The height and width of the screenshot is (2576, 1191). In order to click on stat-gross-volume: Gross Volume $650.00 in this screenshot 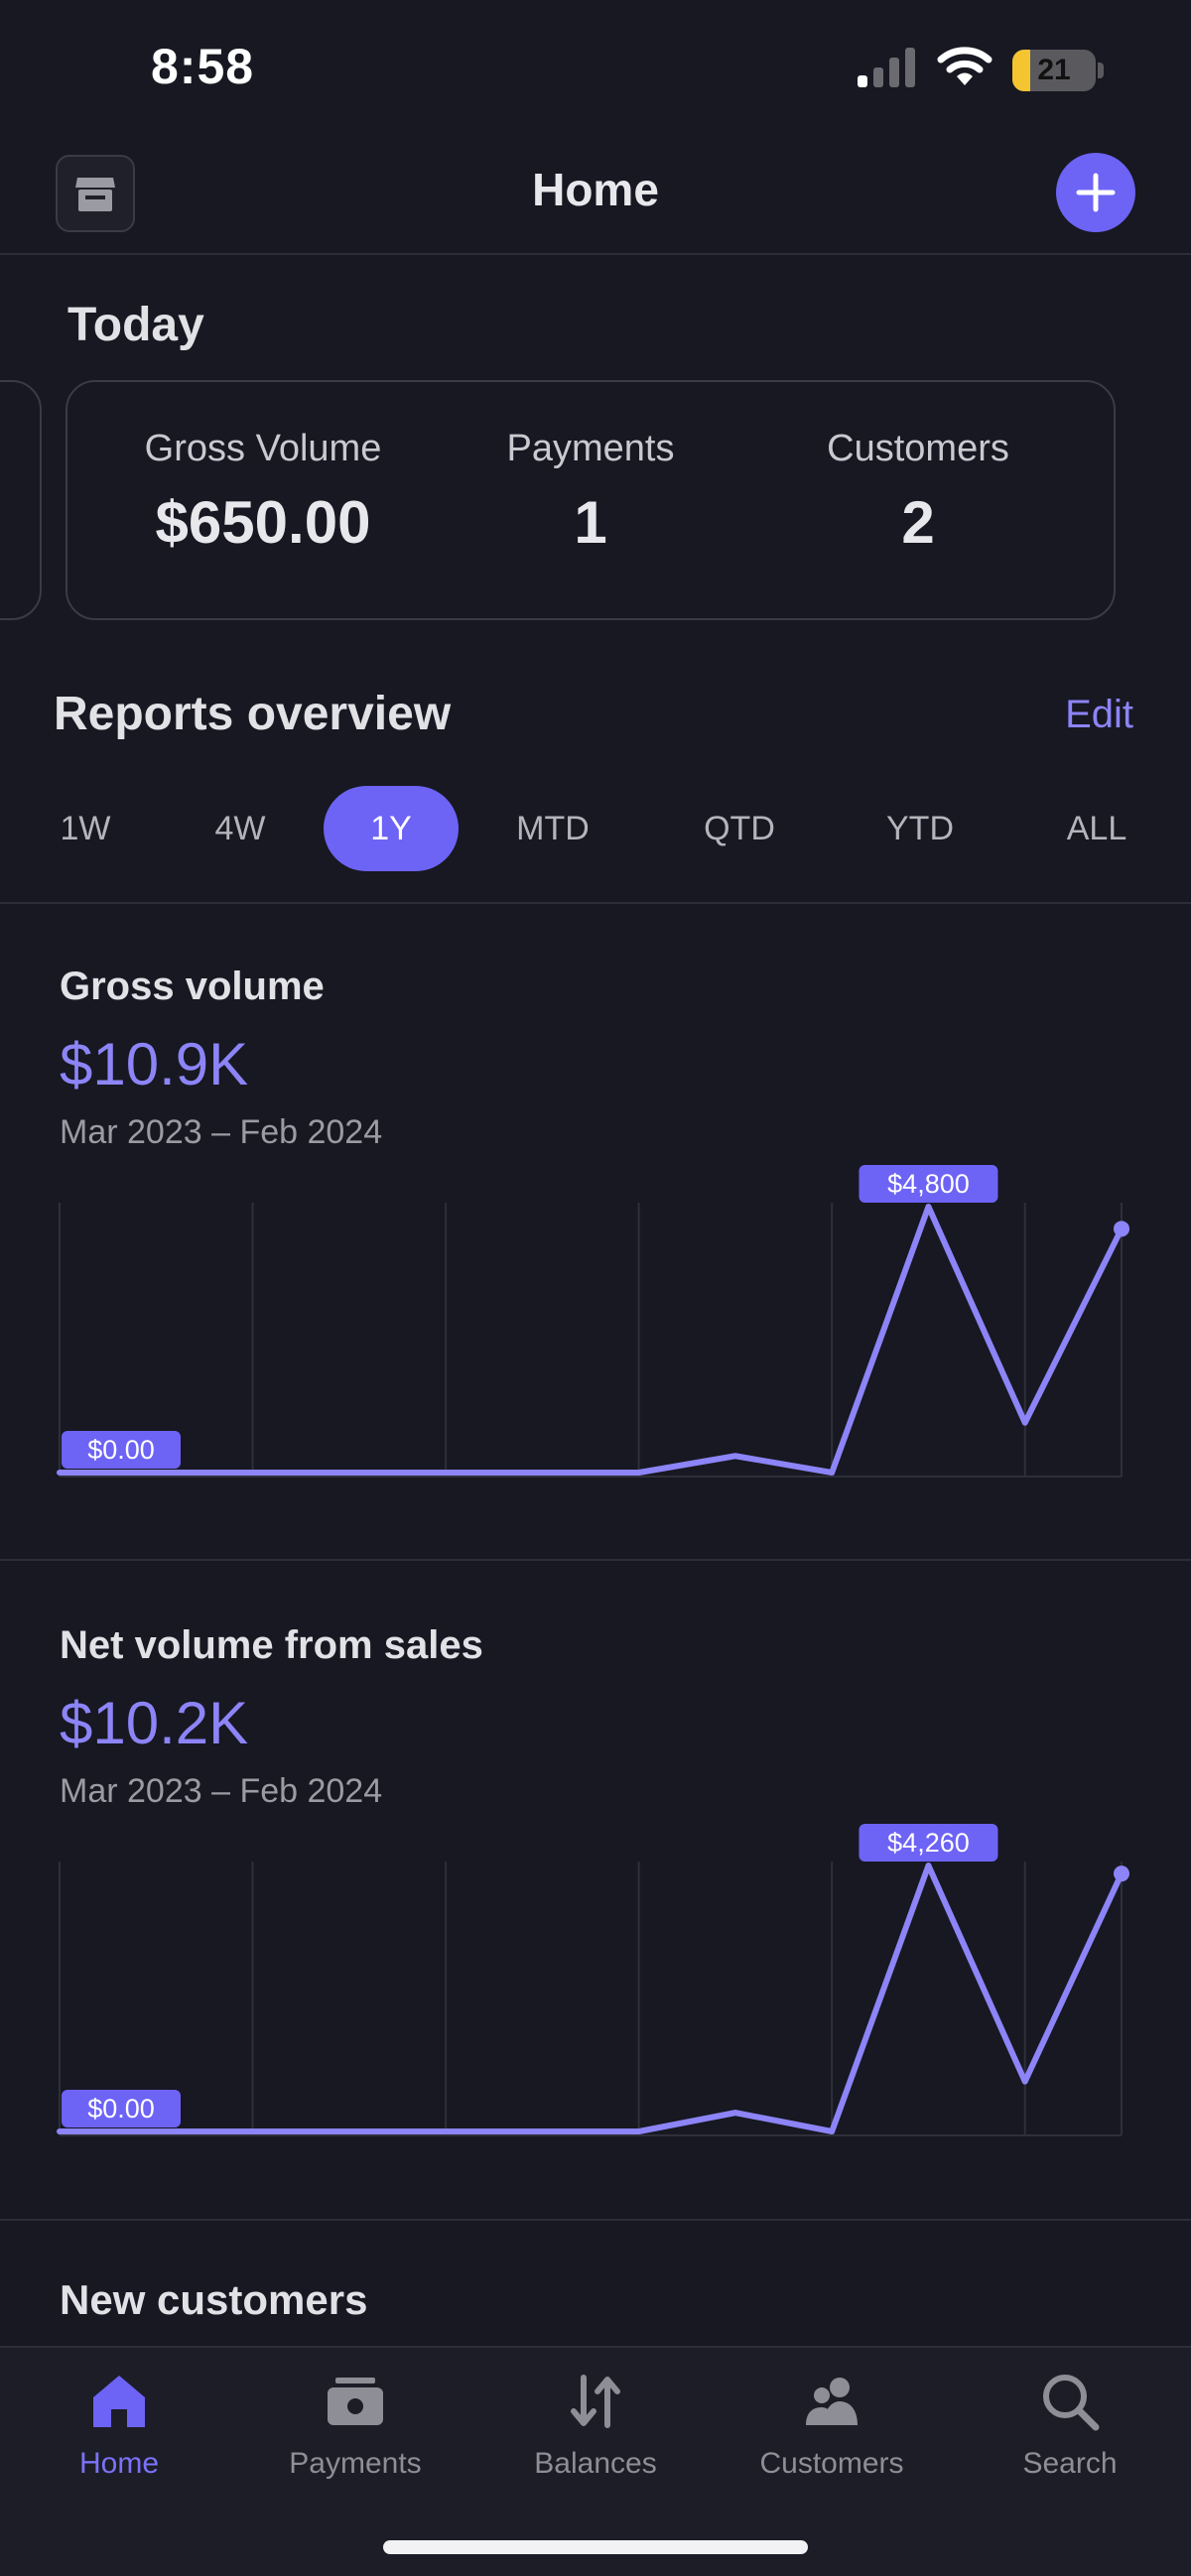, I will do `click(263, 493)`.